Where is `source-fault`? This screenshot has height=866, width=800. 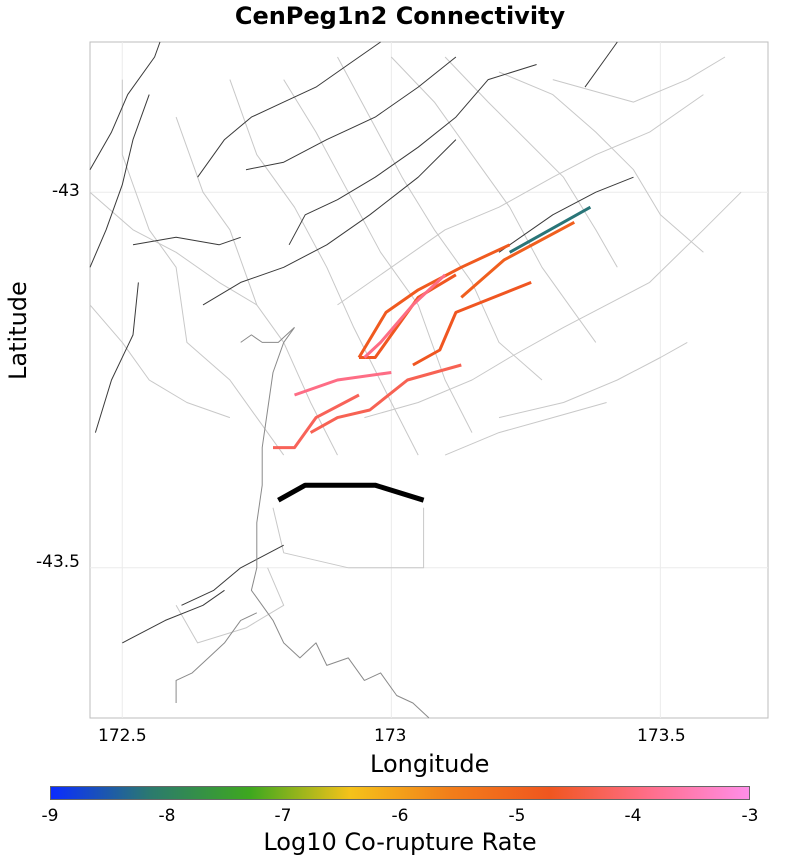 source-fault is located at coordinates (351, 492).